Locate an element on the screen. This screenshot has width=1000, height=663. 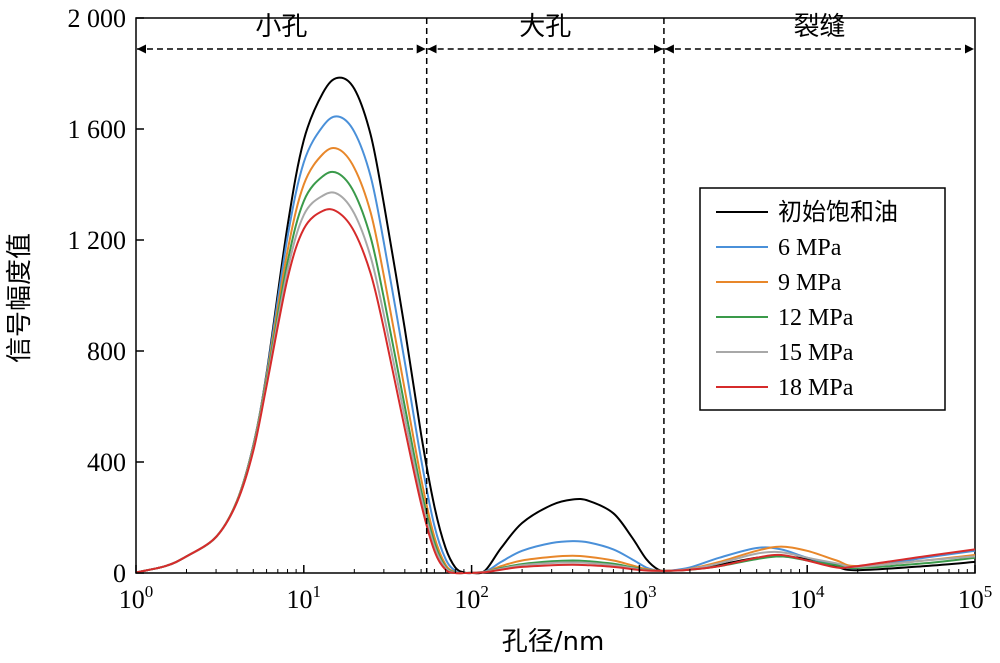
x-tick-label: 10⁵ is located at coordinates (975, 598).